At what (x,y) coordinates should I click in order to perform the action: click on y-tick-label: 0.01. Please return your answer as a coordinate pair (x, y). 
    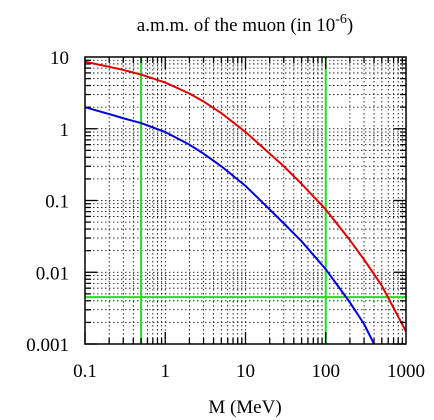
    Looking at the image, I should click on (52, 273).